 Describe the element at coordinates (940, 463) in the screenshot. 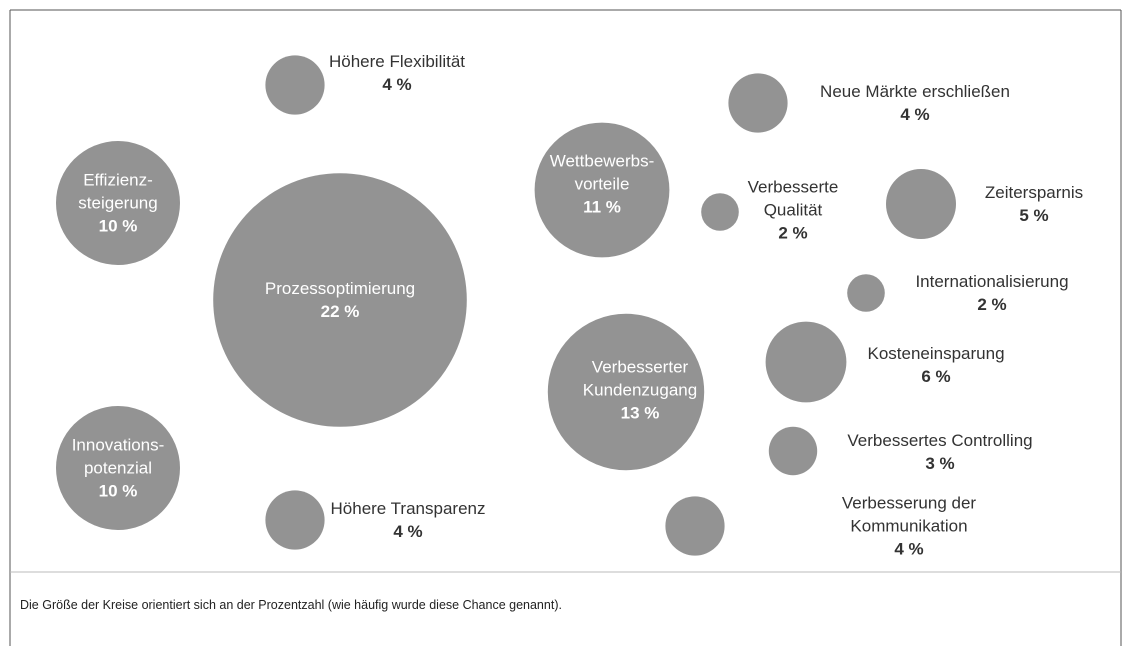

I see `value-label: 3 %` at that location.